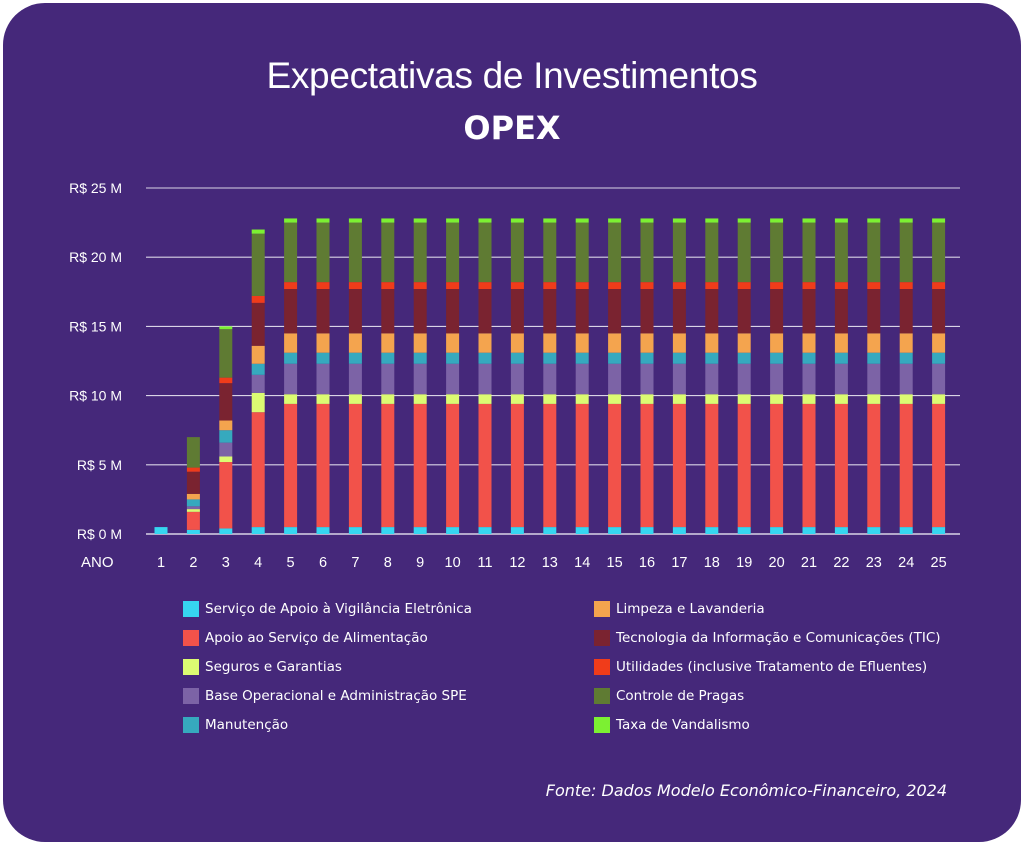 The width and height of the screenshot is (1024, 845). What do you see at coordinates (647, 563) in the screenshot?
I see `x-tick-label: 16` at bounding box center [647, 563].